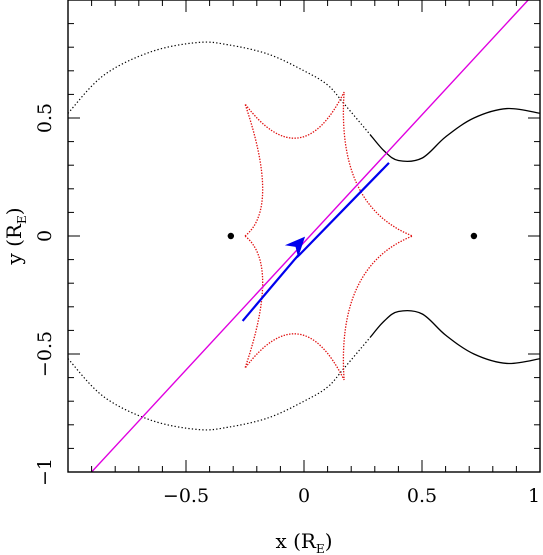 The height and width of the screenshot is (555, 543). What do you see at coordinates (45, 354) in the screenshot?
I see `y-tick-label: −0.5` at bounding box center [45, 354].